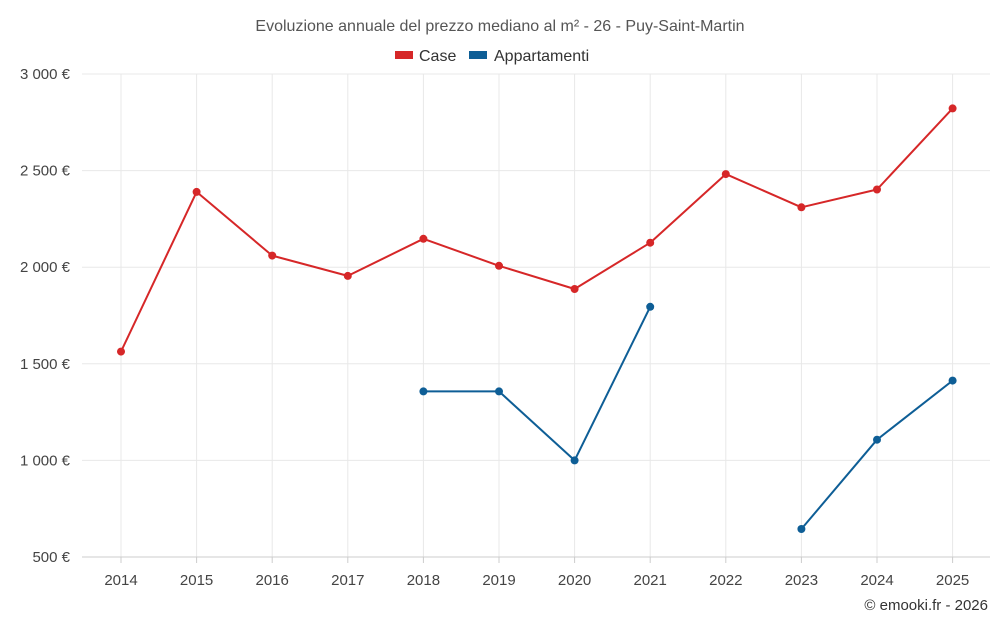  I want to click on x-tick-label: 2020, so click(574, 580).